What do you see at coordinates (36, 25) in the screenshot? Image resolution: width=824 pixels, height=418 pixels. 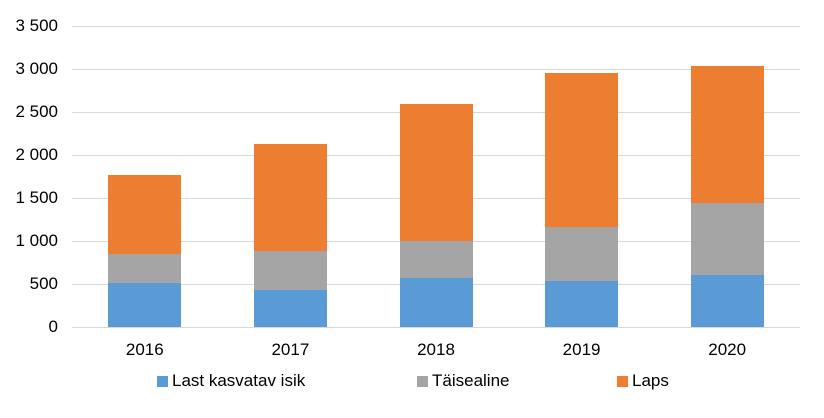 I see `y-tick-label: 3 500` at bounding box center [36, 25].